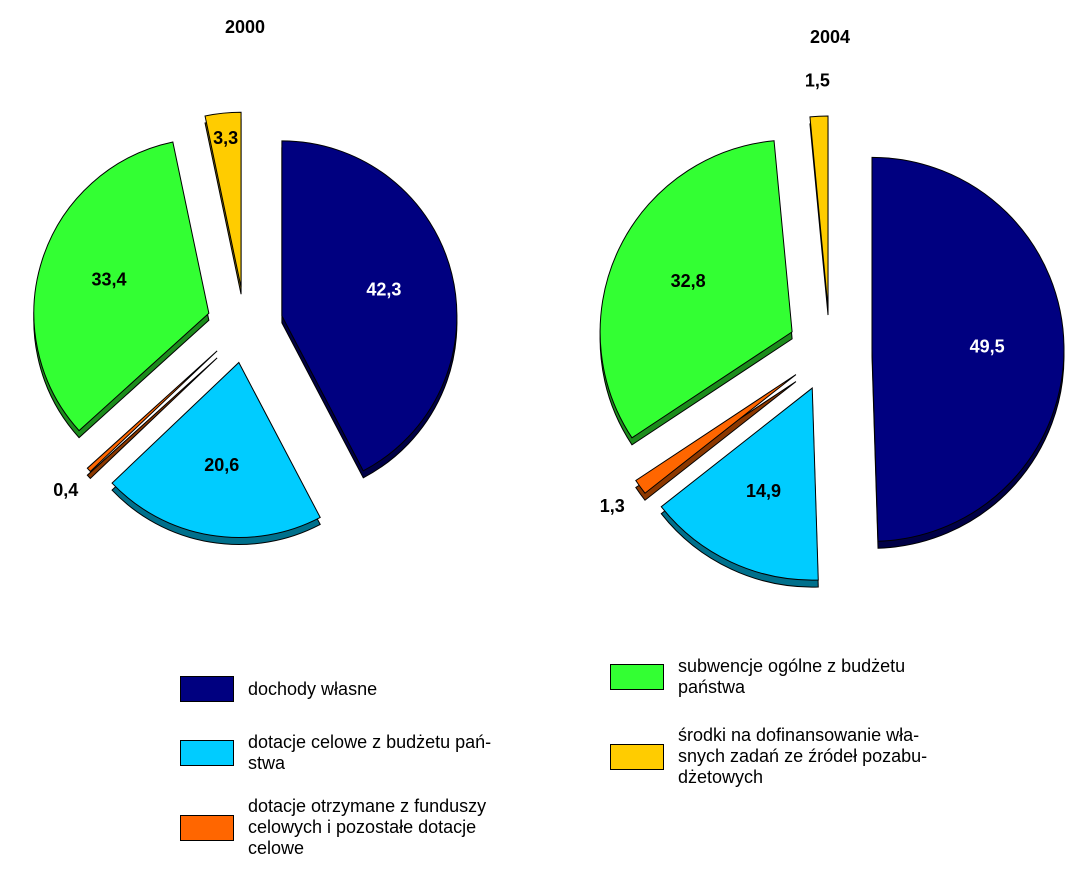 This screenshot has width=1071, height=874. What do you see at coordinates (65, 490) in the screenshot?
I see `data-label: 0,4` at bounding box center [65, 490].